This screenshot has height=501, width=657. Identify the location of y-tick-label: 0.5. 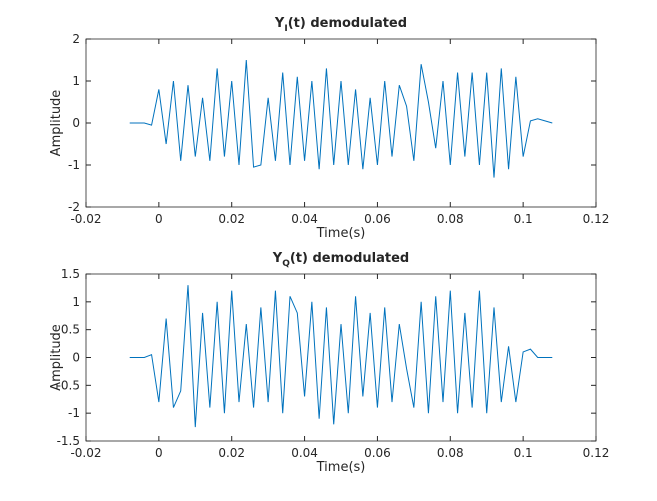
(70, 330).